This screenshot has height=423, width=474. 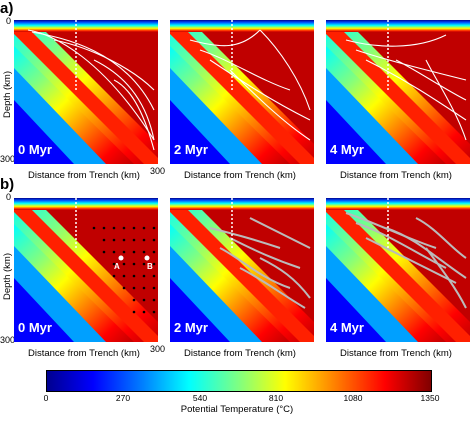 What do you see at coordinates (8, 159) in the screenshot?
I see `y-tick-bottom-row-a: 300` at bounding box center [8, 159].